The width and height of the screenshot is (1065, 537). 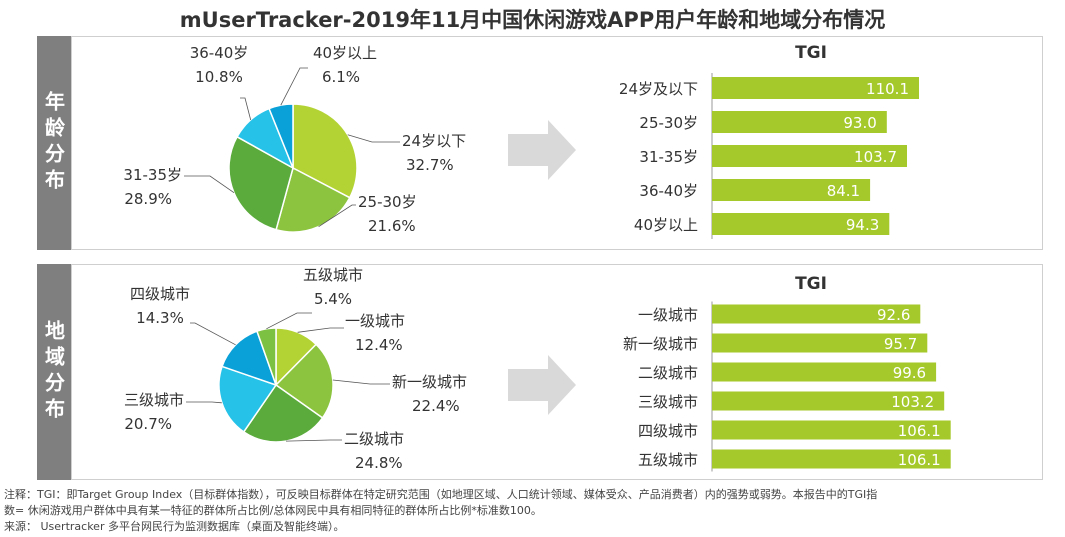 What do you see at coordinates (434, 141) in the screenshot?
I see `age-pie-slice-label: 24岁以下` at bounding box center [434, 141].